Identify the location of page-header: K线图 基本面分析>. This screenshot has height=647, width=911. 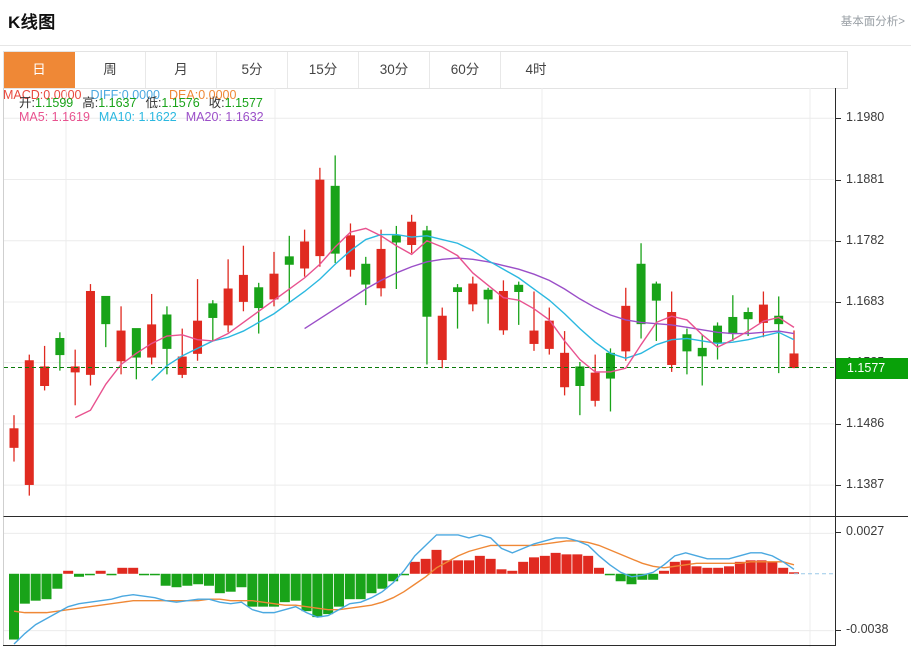
(455, 23).